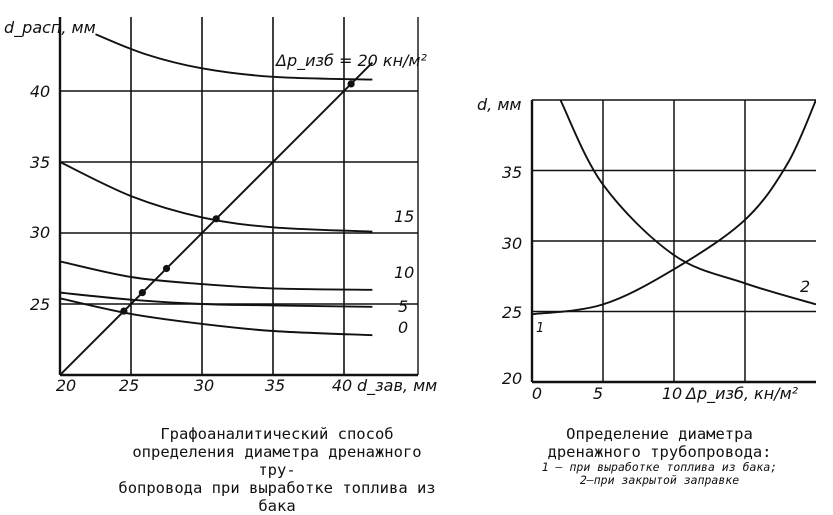 The width and height of the screenshot is (833, 515). Describe the element at coordinates (512, 378) in the screenshot. I see `y-tick-label: 20` at that location.